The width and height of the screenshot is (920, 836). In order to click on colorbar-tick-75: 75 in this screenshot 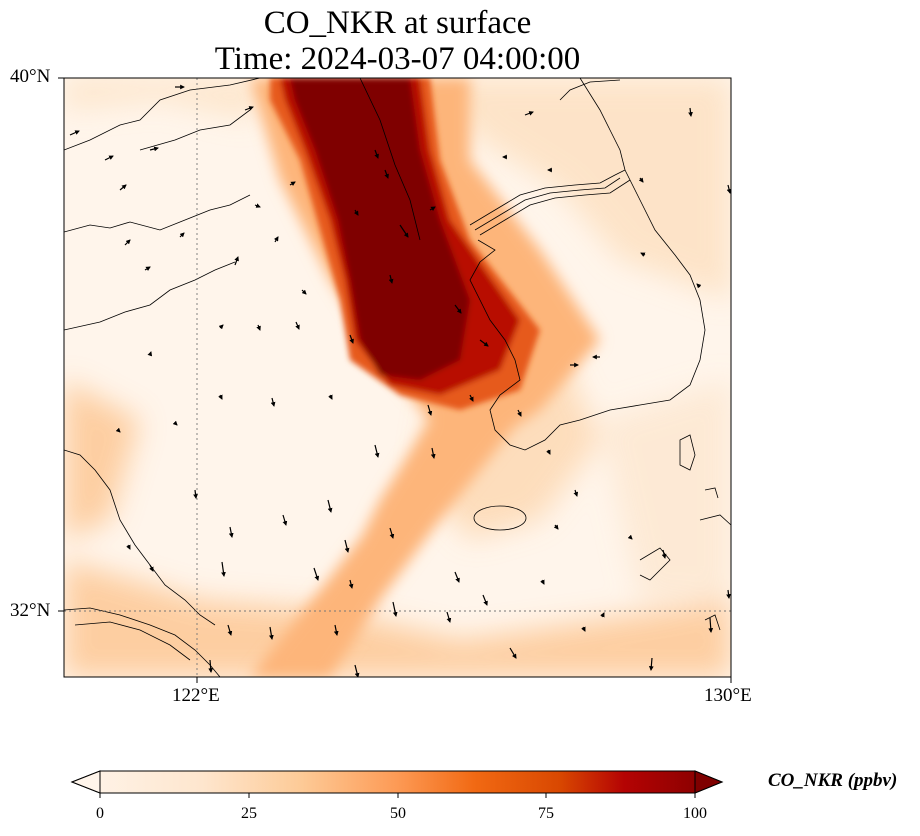, I will do `click(546, 813)`.